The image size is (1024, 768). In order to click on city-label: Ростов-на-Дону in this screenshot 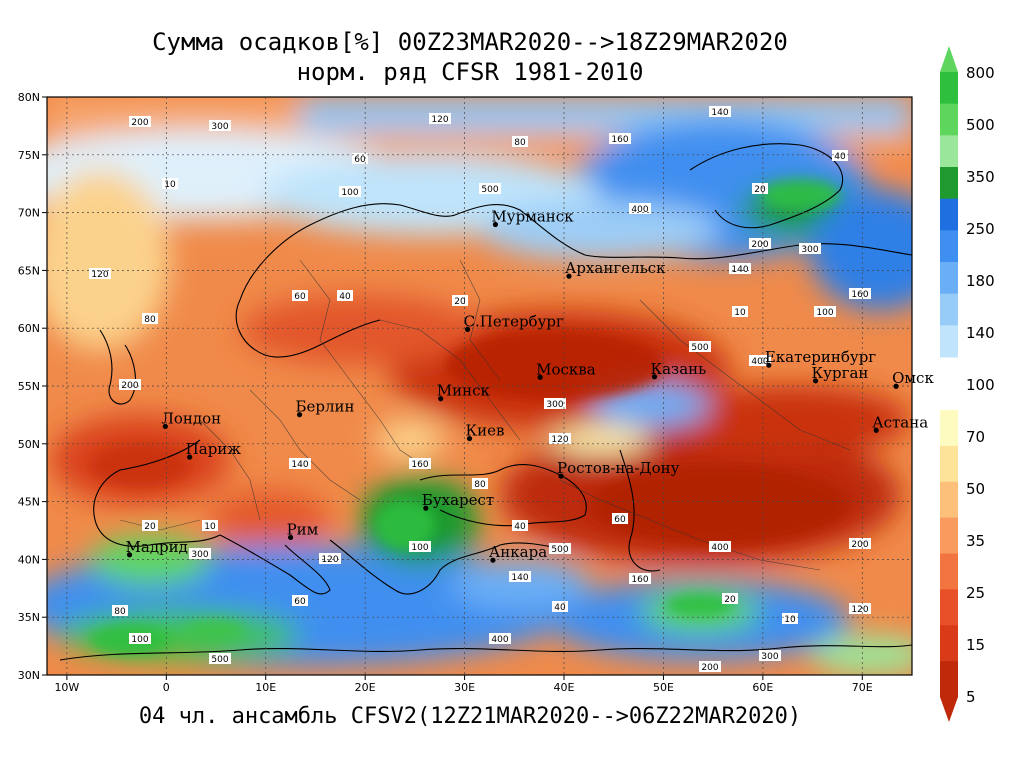, I will do `click(618, 468)`.